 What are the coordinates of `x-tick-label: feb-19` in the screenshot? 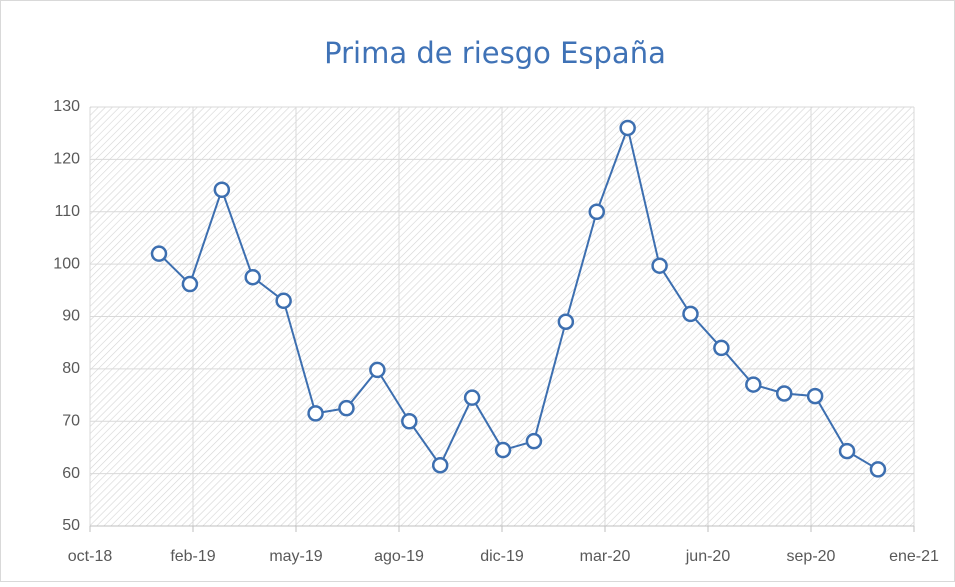 It's located at (192, 556).